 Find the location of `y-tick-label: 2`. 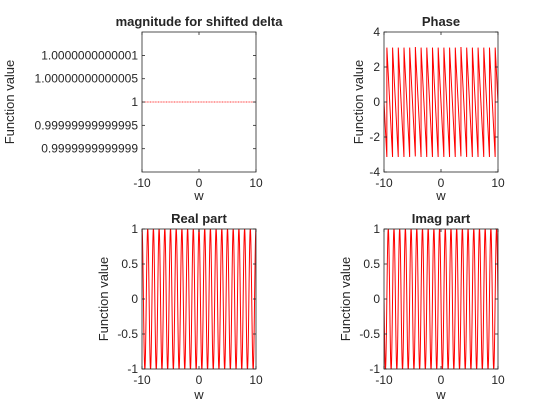

y-tick-label: 2 is located at coordinates (376, 67).